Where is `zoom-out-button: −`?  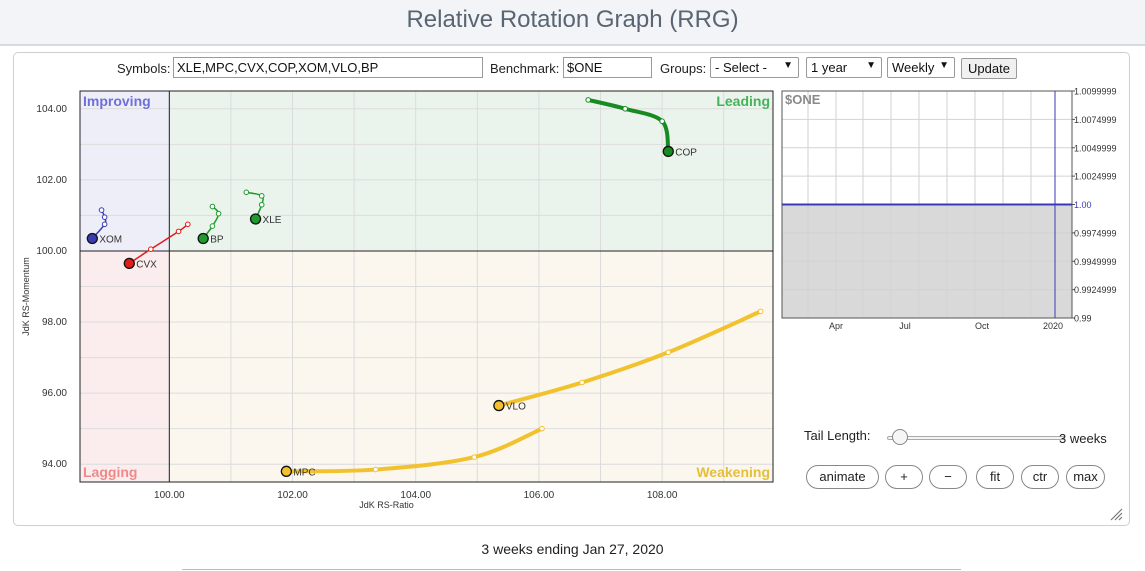
zoom-out-button: − is located at coordinates (948, 477).